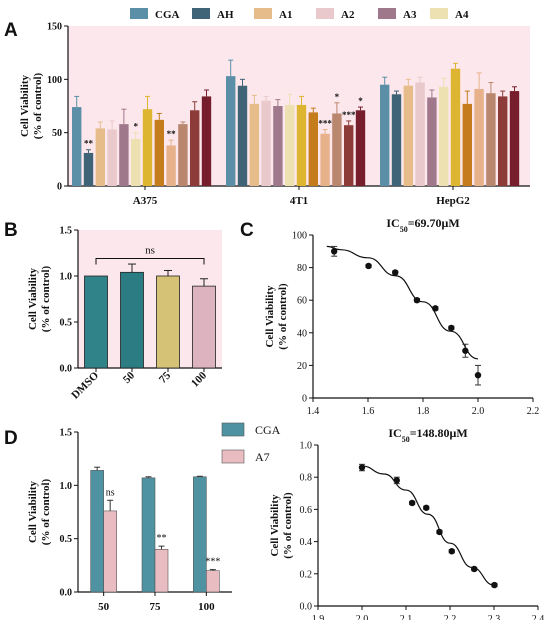  I want to click on y-tick-label-c: 20, so click(302, 366).